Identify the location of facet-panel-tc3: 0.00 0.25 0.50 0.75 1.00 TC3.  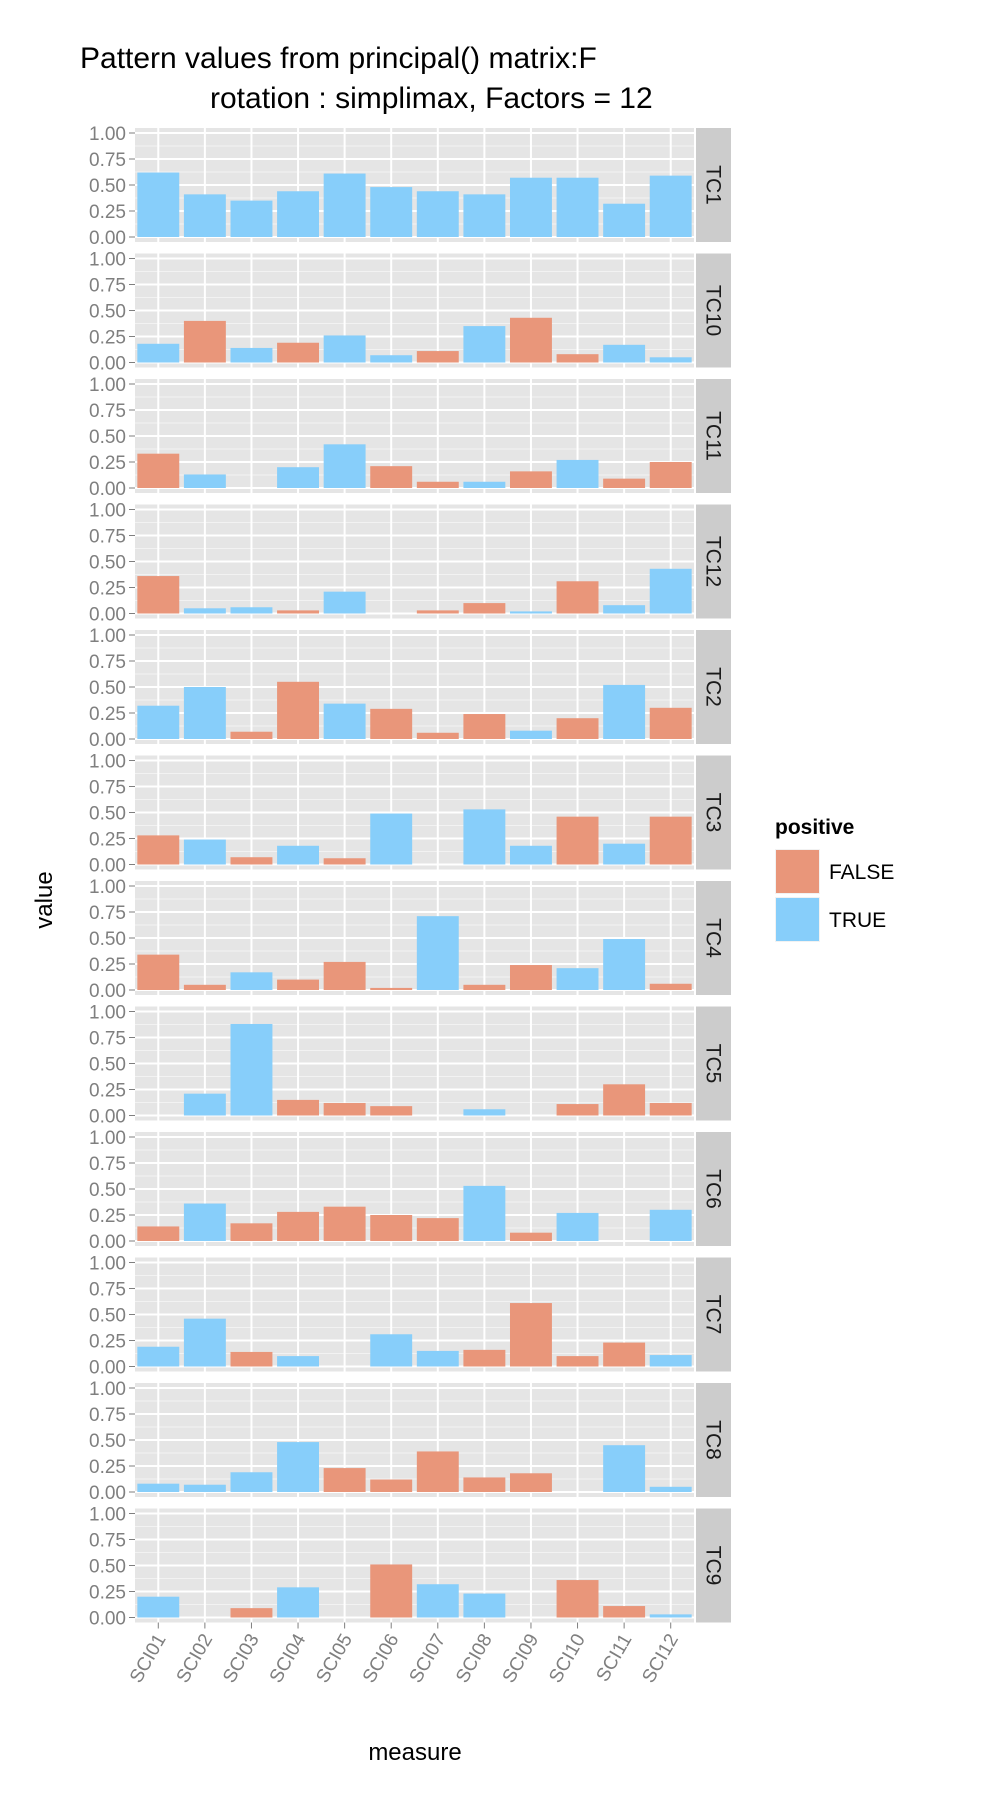
(410, 814).